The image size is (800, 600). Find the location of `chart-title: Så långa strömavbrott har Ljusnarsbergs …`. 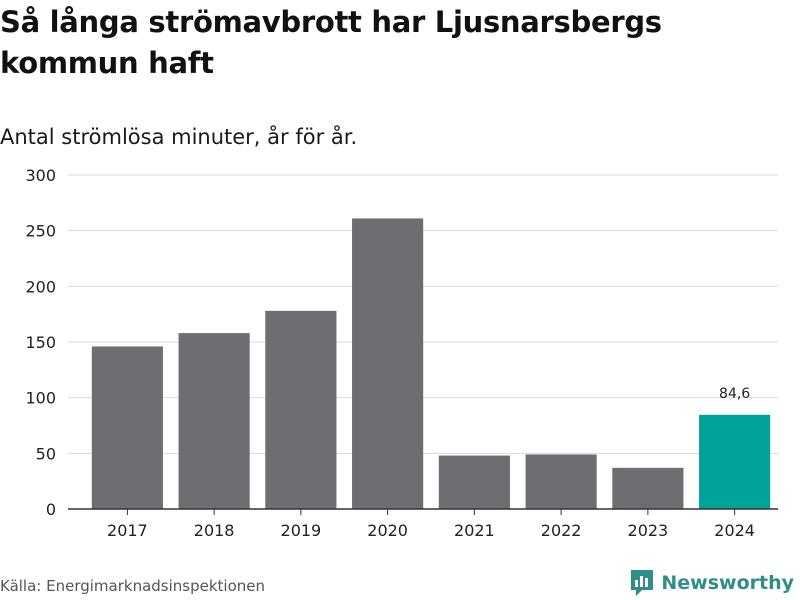

chart-title: Så långa strömavbrott har Ljusnarsbergs … is located at coordinates (331, 42).